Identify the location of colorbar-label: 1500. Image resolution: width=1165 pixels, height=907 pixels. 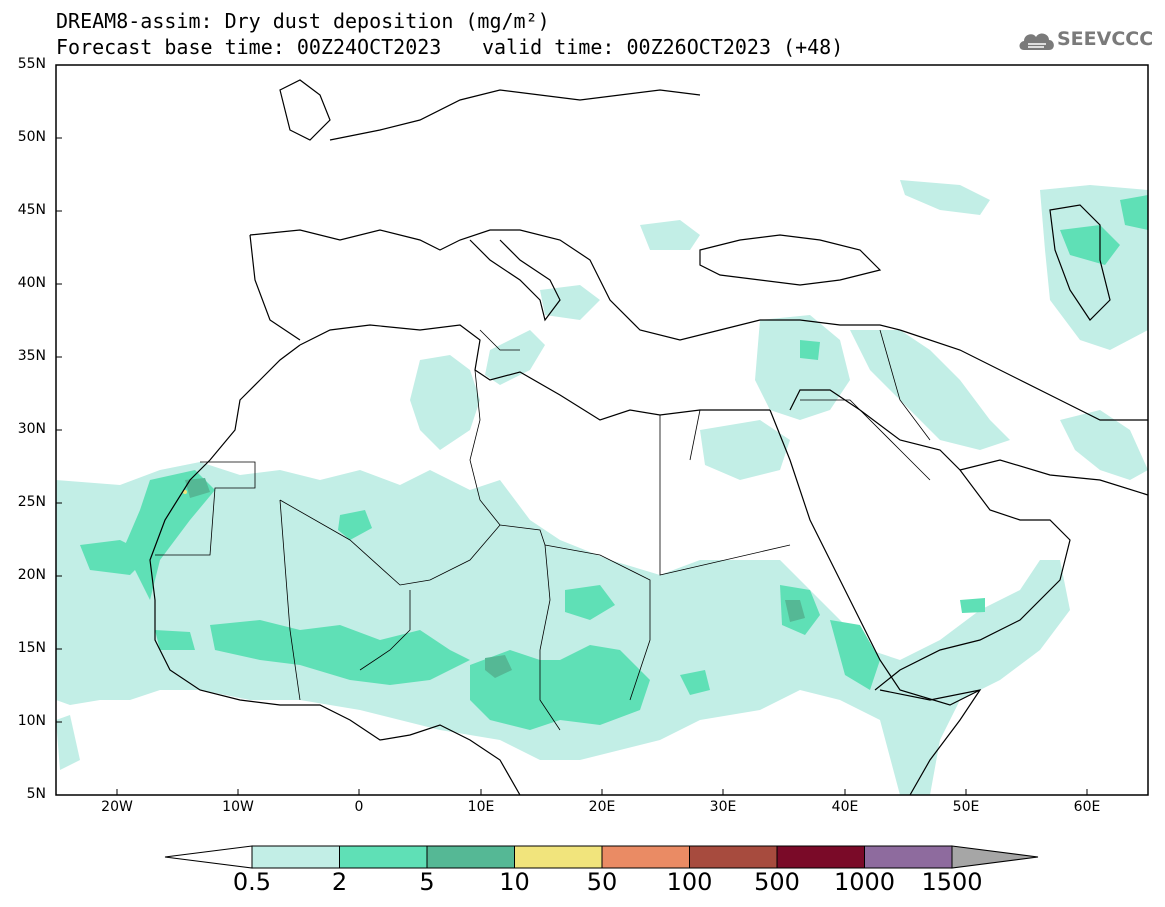
(952, 882).